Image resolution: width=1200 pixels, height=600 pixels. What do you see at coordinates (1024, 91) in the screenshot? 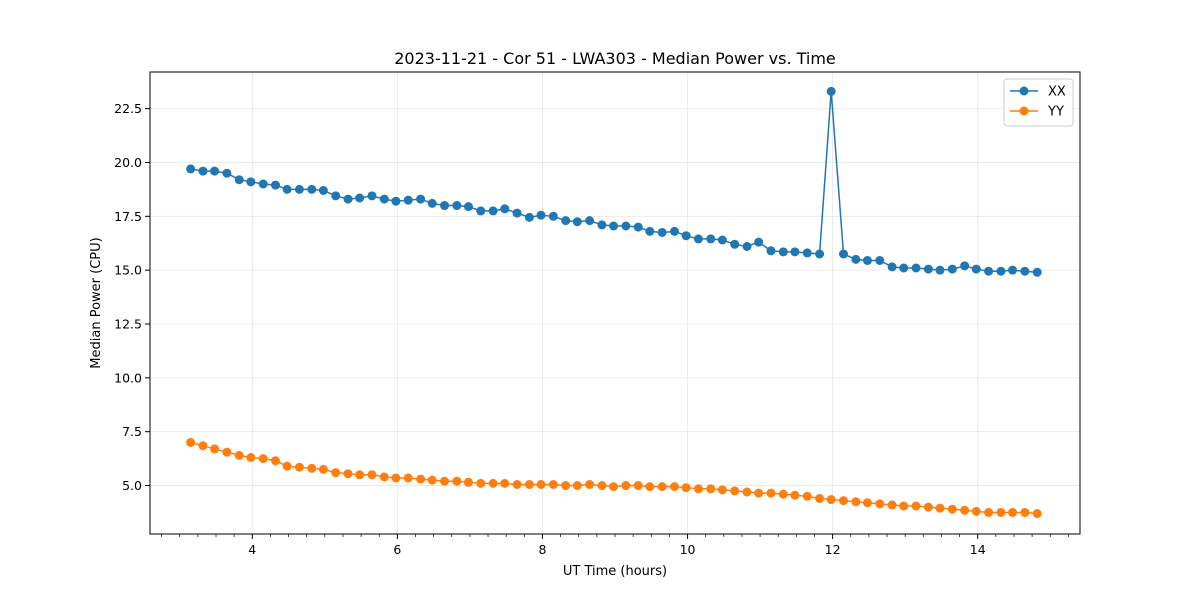
I see `legend-marker-xx` at bounding box center [1024, 91].